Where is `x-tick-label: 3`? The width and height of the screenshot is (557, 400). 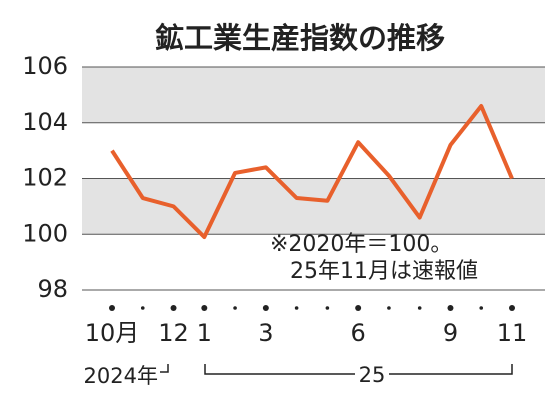
x-tick-label: 3 is located at coordinates (265, 333).